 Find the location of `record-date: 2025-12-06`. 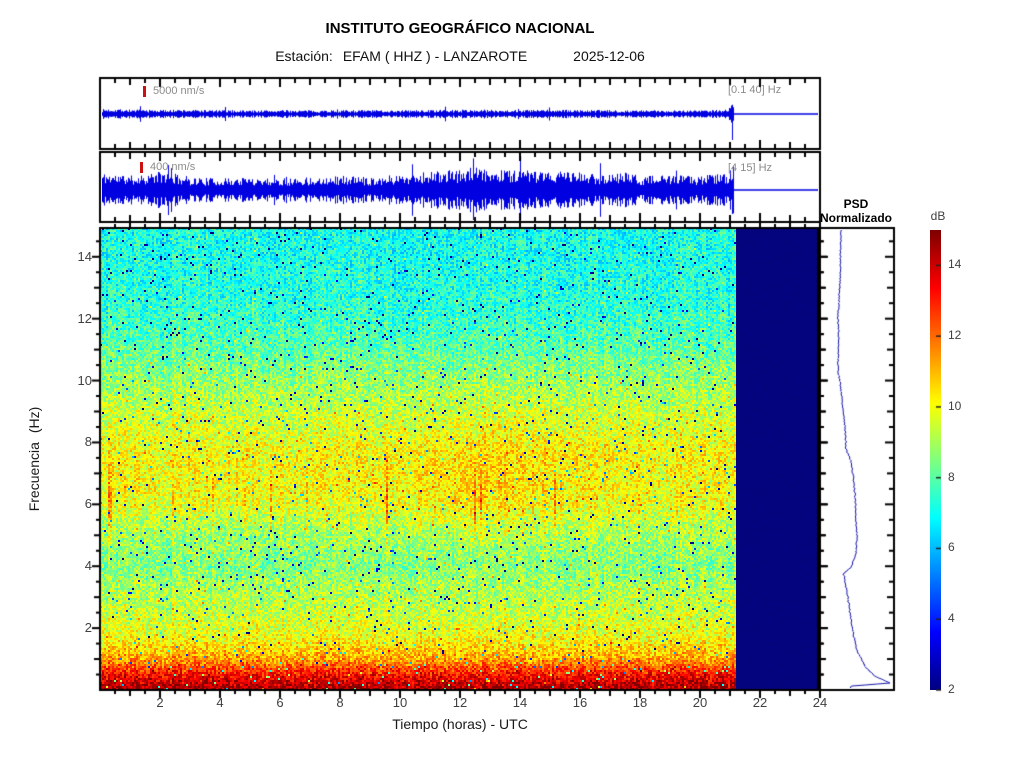

record-date: 2025-12-06 is located at coordinates (609, 56).